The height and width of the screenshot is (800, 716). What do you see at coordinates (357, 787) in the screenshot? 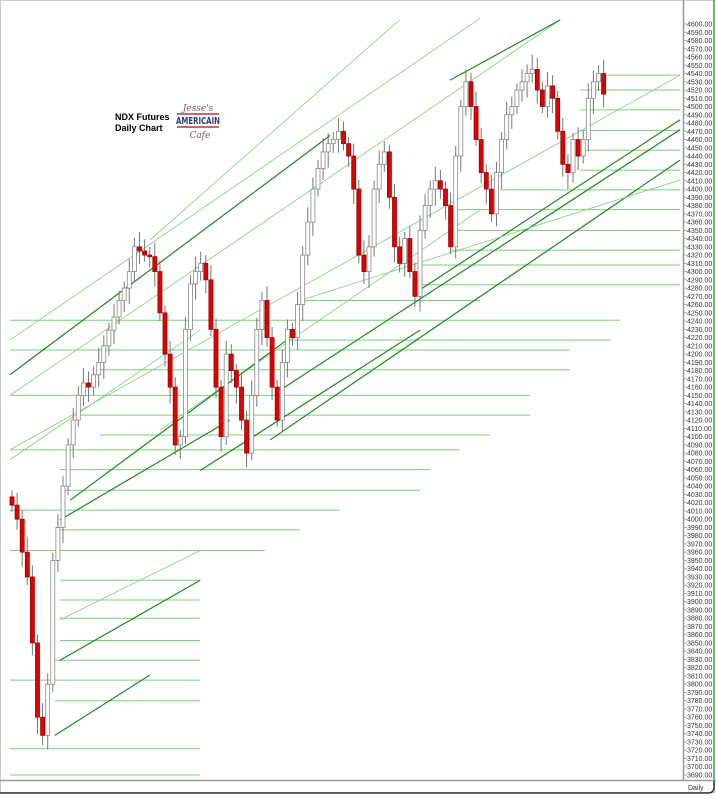
I see `bottom-frame` at bounding box center [357, 787].